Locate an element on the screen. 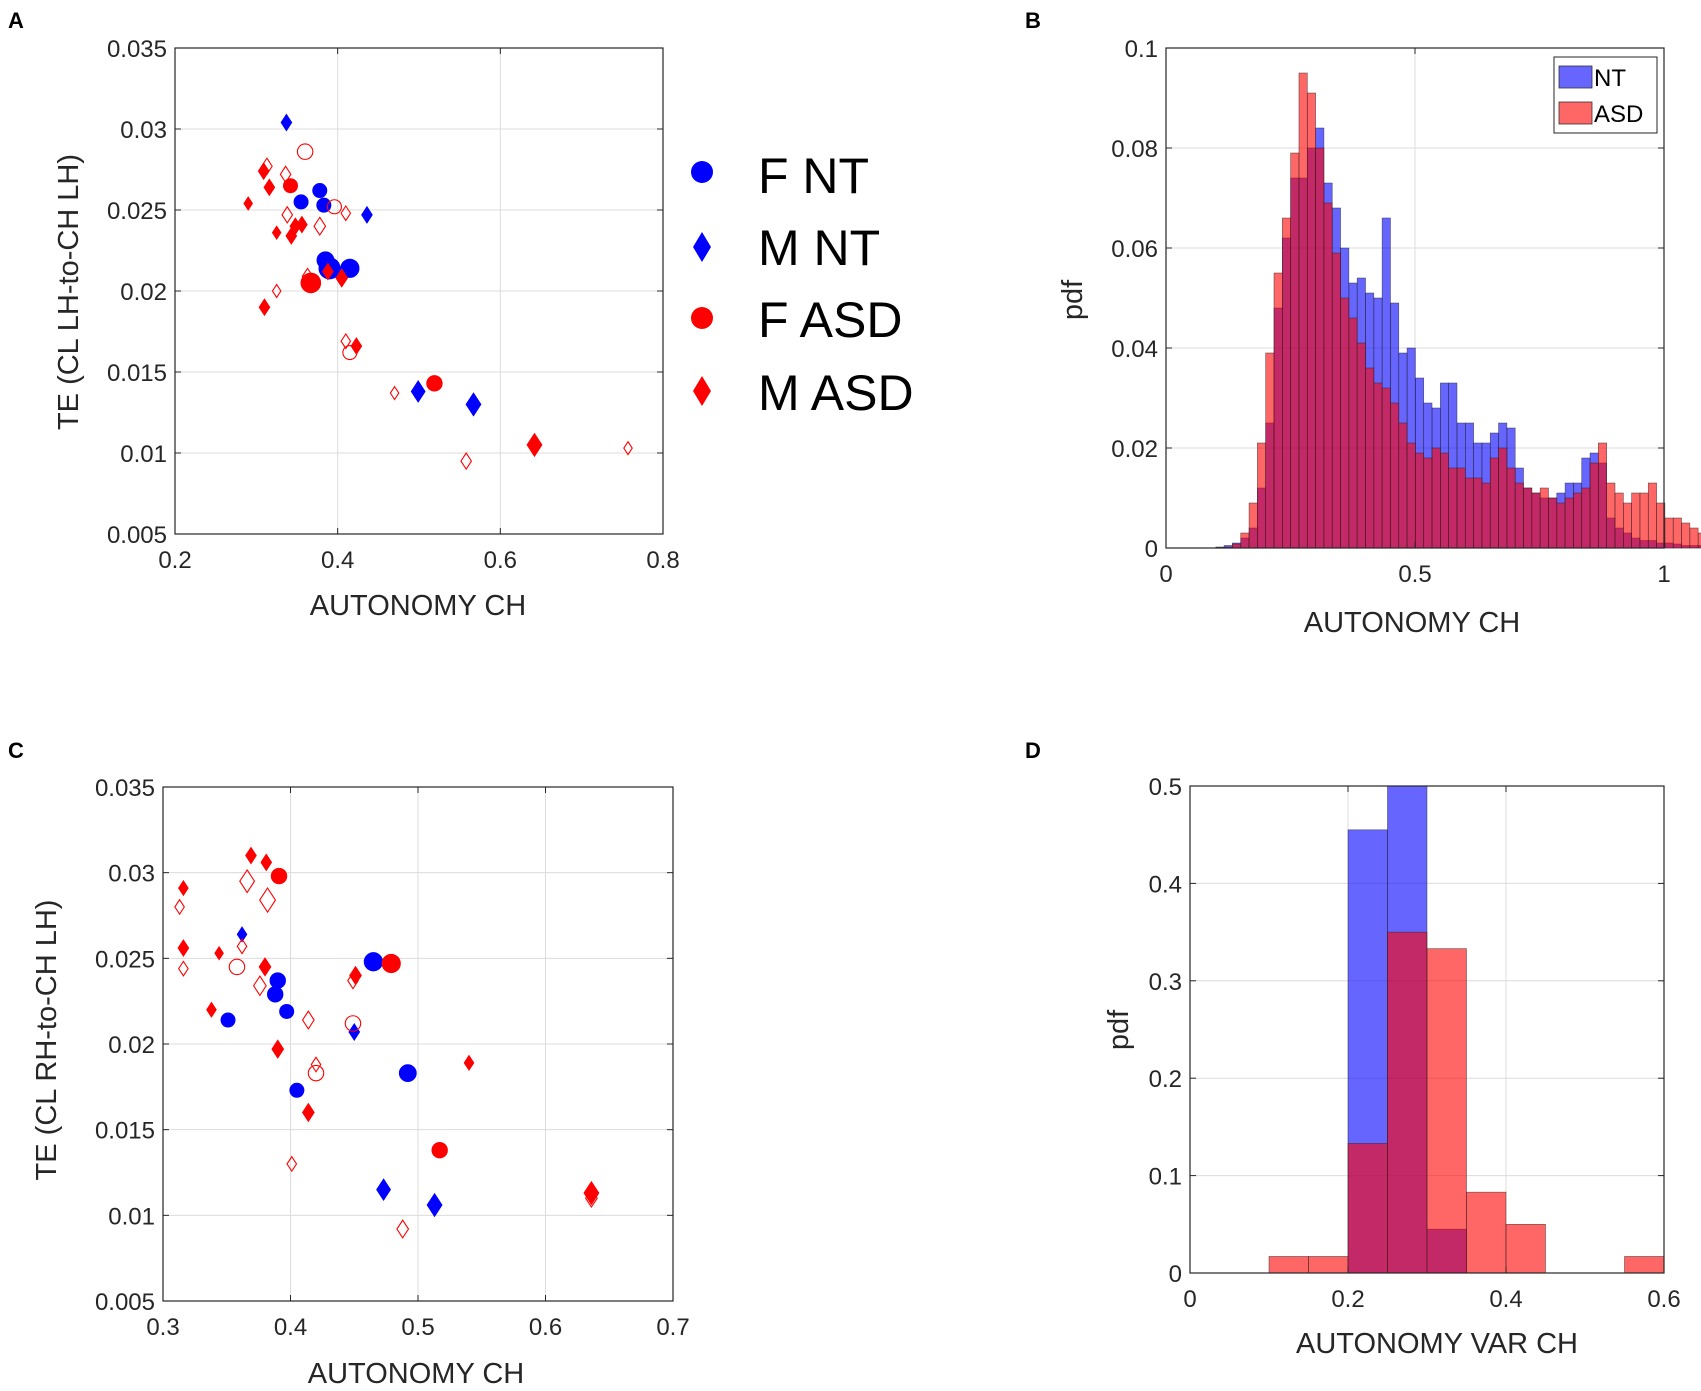 Image resolution: width=1701 pixels, height=1391 pixels. panel-letter-a: A is located at coordinates (16, 20).